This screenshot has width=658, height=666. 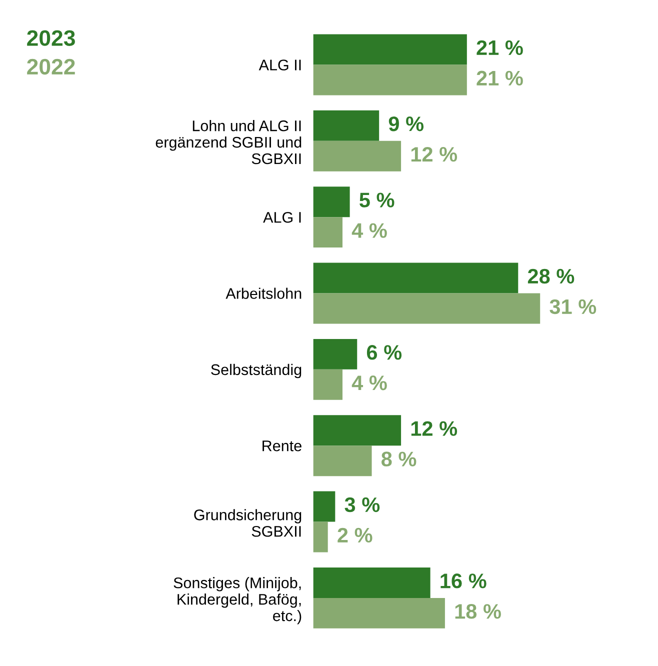 What do you see at coordinates (282, 217) in the screenshot?
I see `y-tick-label: ALG I` at bounding box center [282, 217].